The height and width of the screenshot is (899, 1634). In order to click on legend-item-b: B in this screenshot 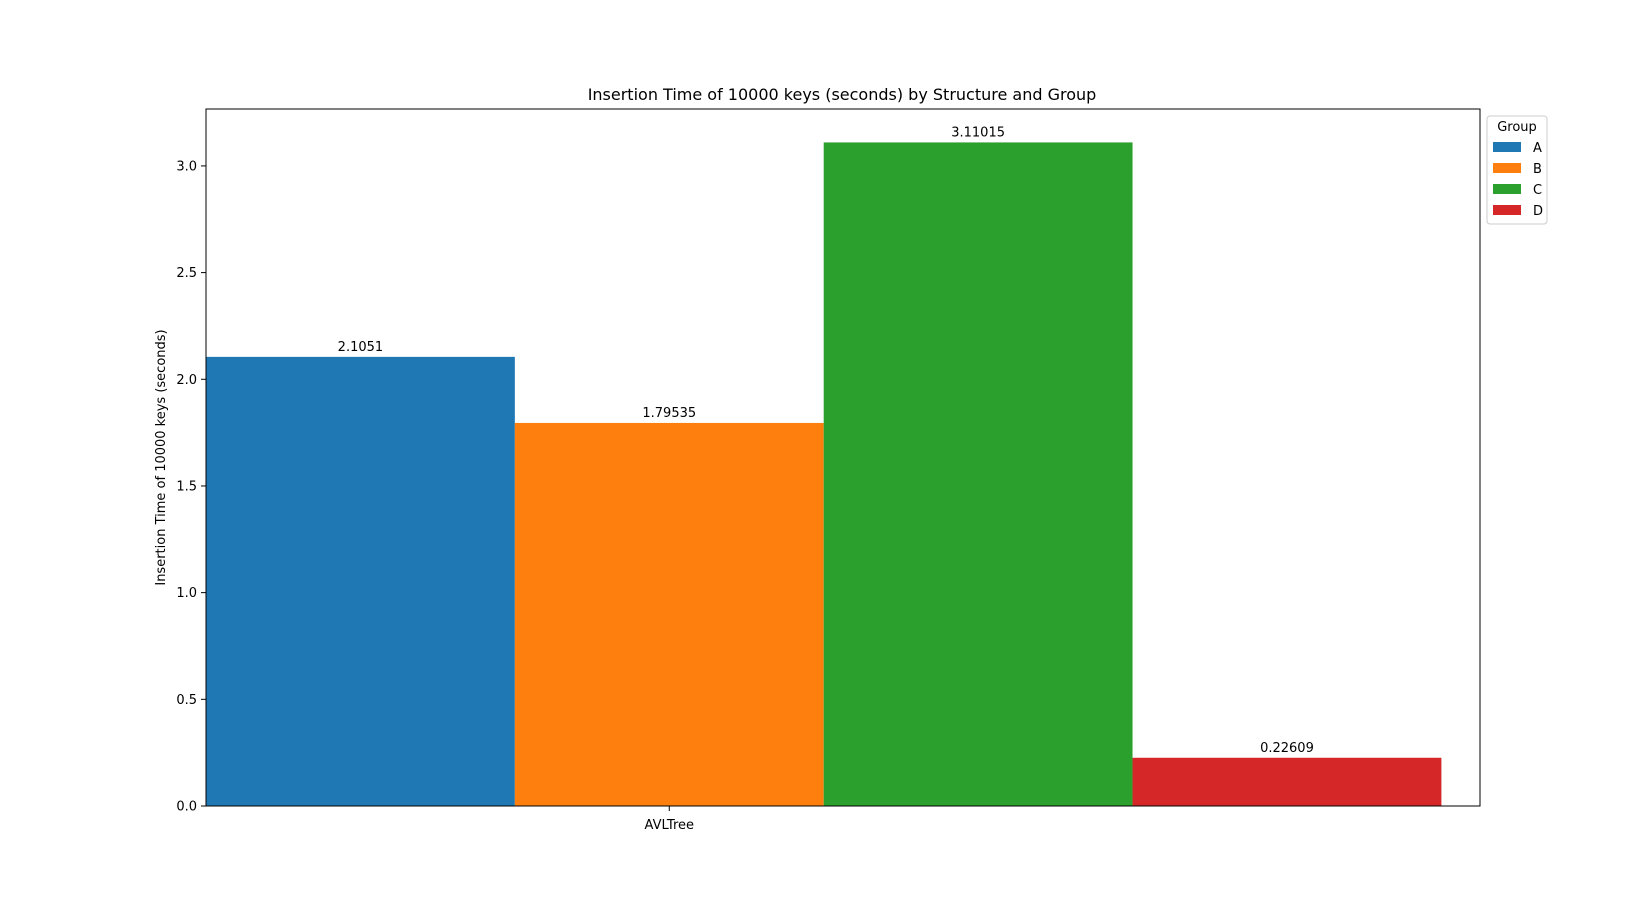, I will do `click(1517, 169)`.